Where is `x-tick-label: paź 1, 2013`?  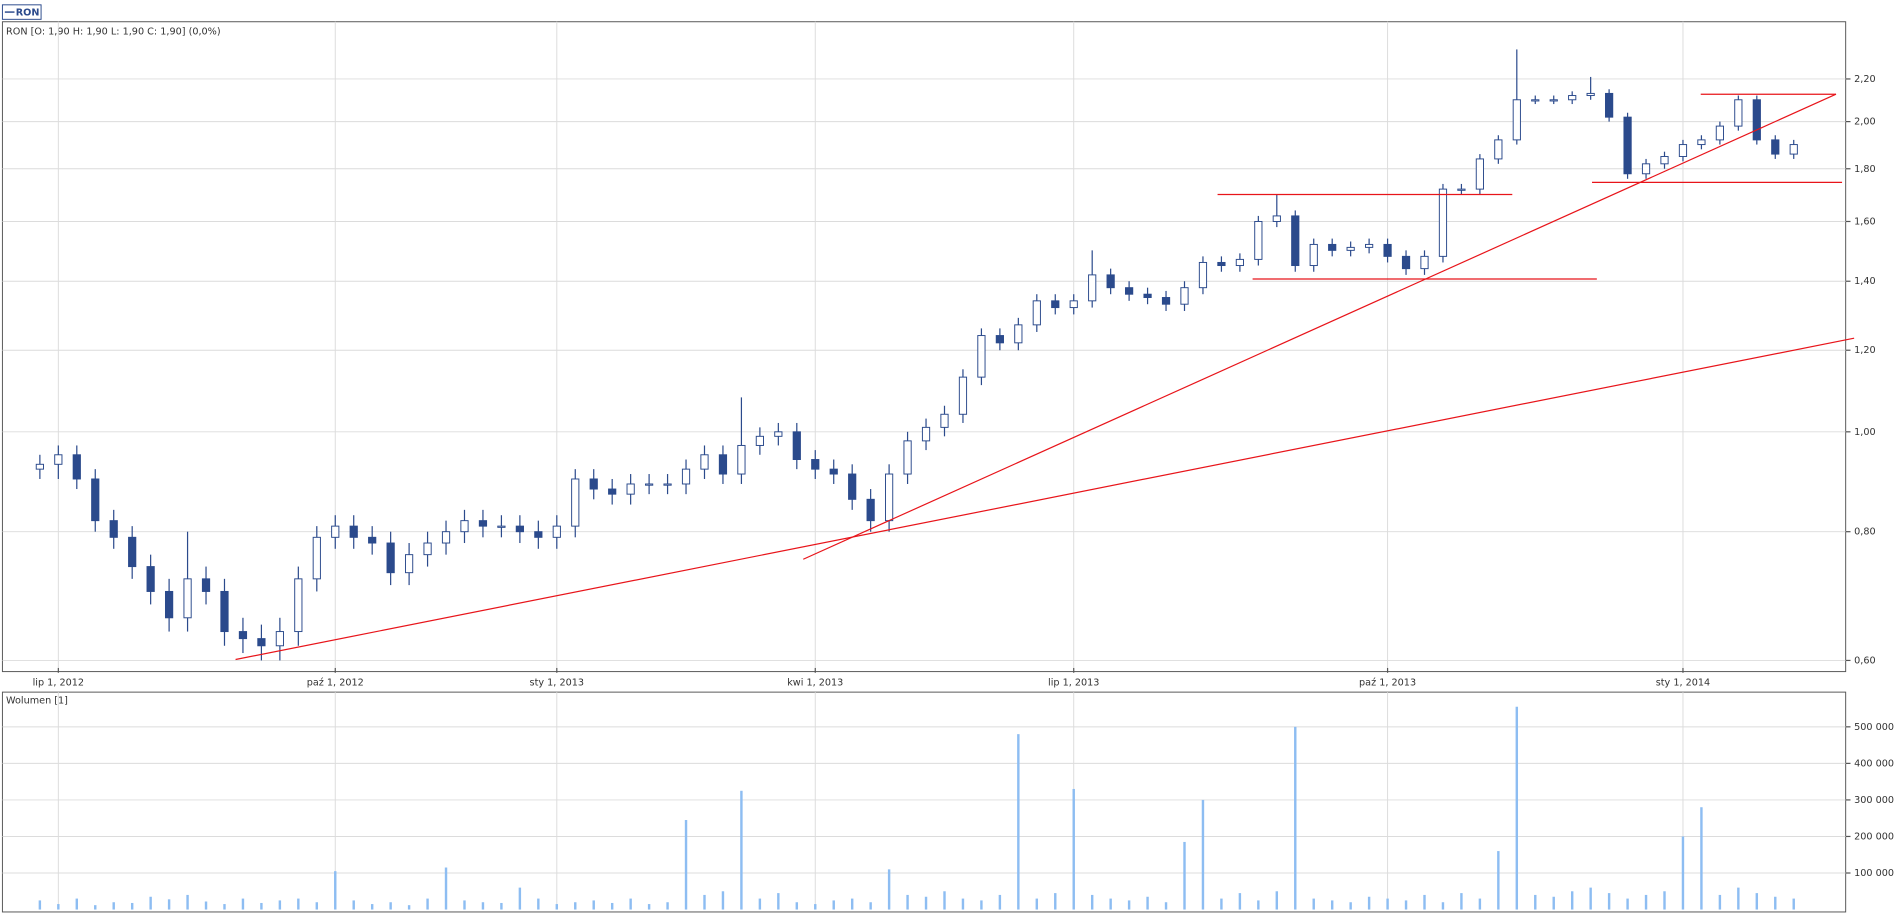
x-tick-label: paź 1, 2013 is located at coordinates (1387, 682).